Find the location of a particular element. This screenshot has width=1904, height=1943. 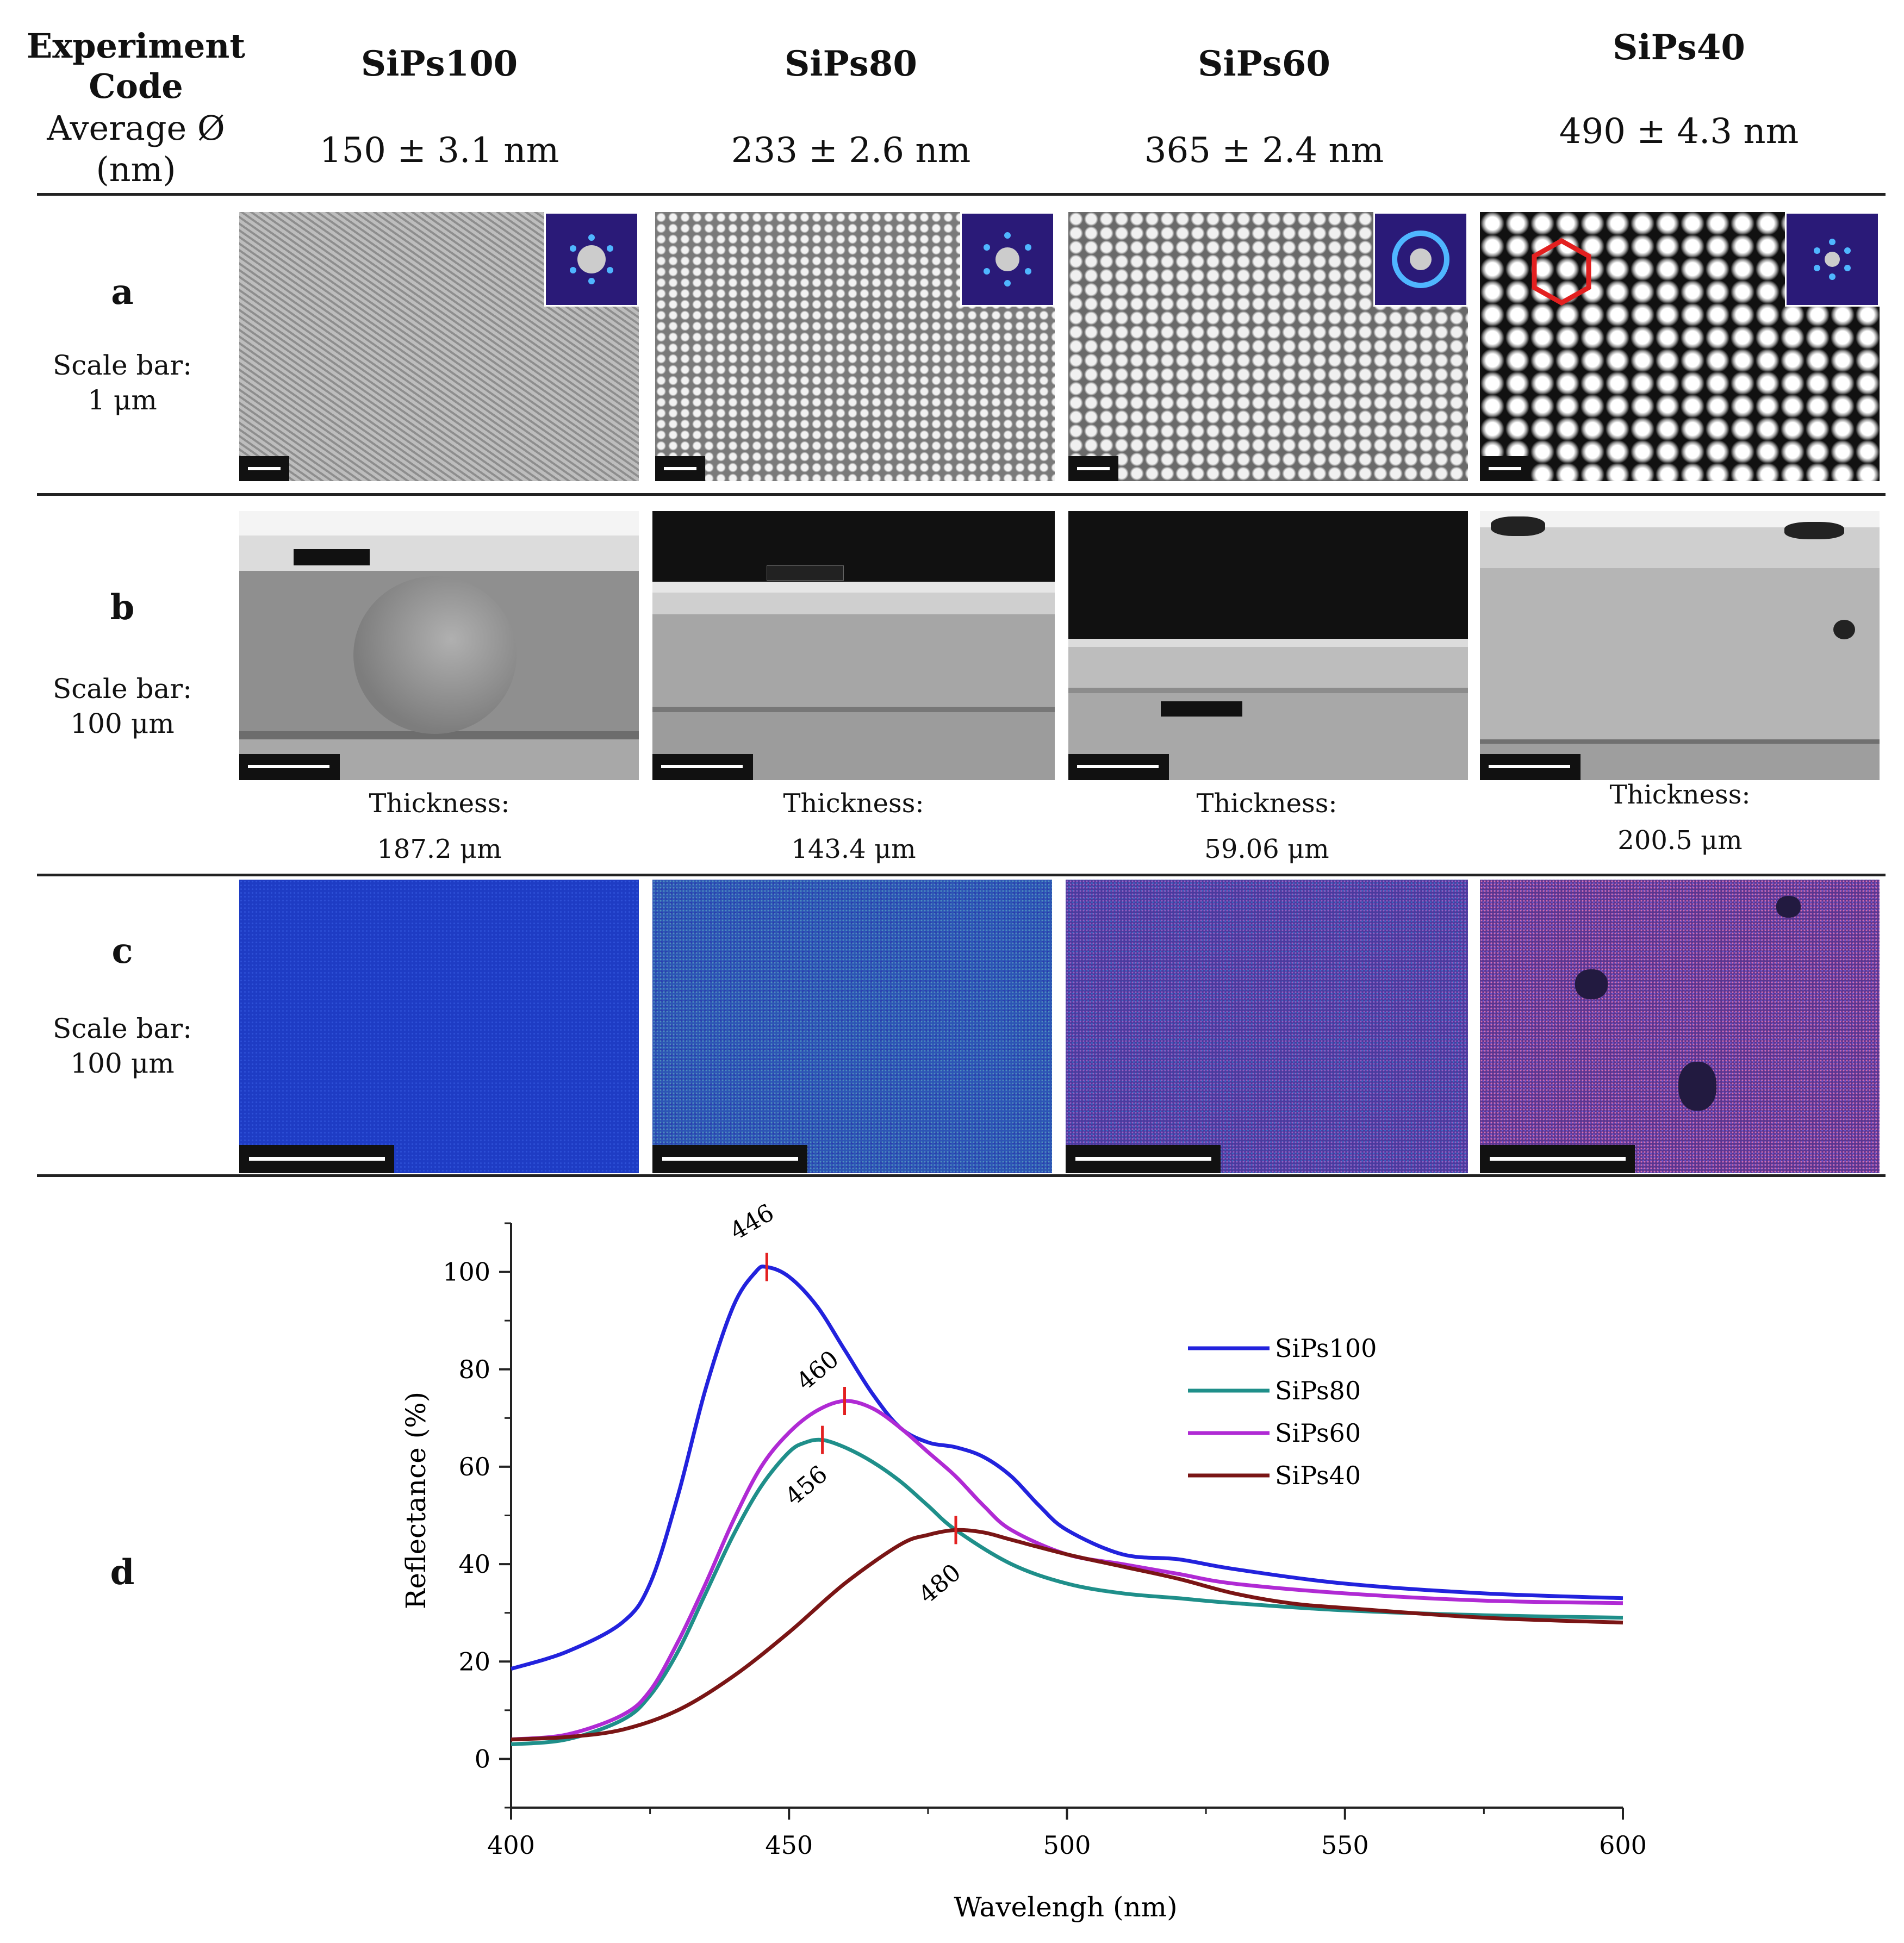

optical-sips80 is located at coordinates (852, 1027).